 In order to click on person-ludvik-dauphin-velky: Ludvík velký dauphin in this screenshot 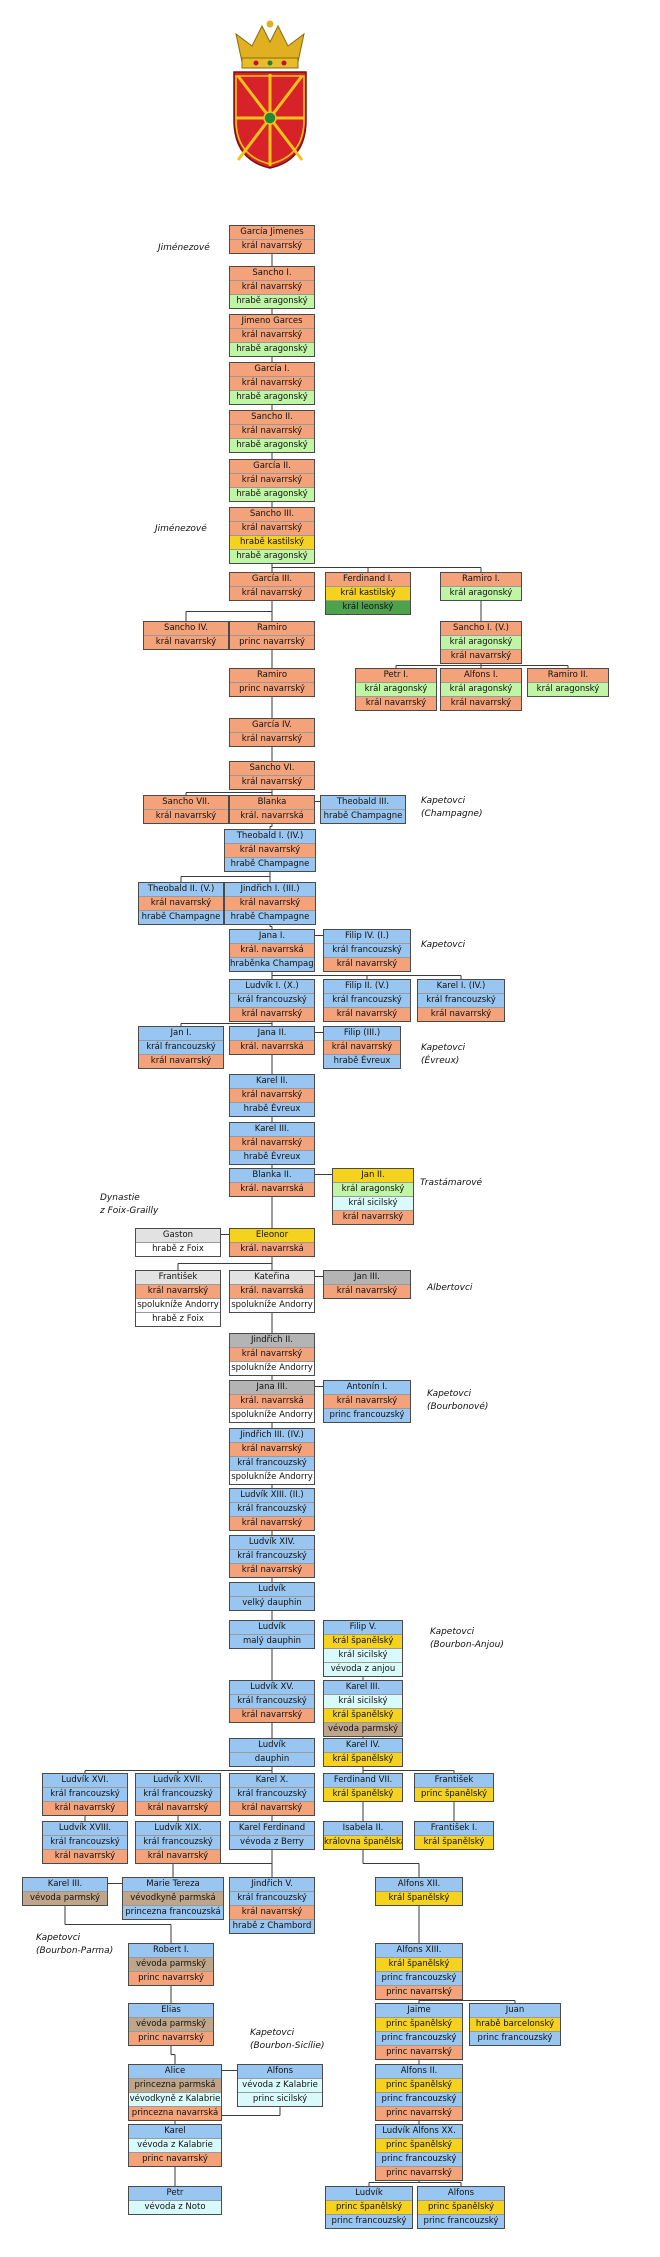, I will do `click(272, 1596)`.